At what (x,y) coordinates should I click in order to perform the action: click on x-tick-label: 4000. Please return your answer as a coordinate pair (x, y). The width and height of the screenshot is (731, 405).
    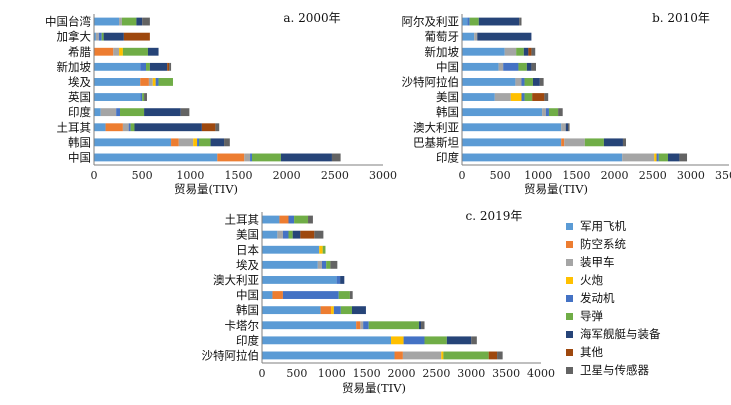
    Looking at the image, I should click on (541, 373).